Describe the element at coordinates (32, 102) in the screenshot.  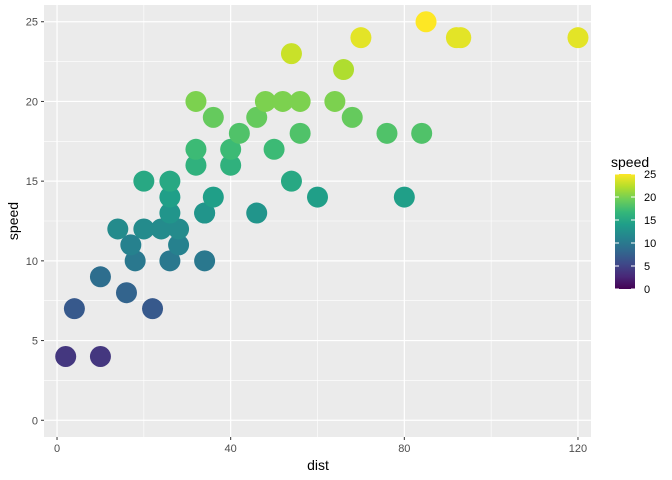
I see `y-tick-label: 20` at that location.